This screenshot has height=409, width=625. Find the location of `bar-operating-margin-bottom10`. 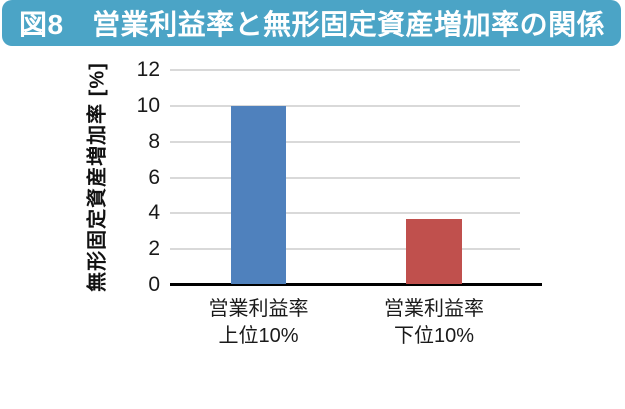

bar-operating-margin-bottom10 is located at coordinates (434, 251).